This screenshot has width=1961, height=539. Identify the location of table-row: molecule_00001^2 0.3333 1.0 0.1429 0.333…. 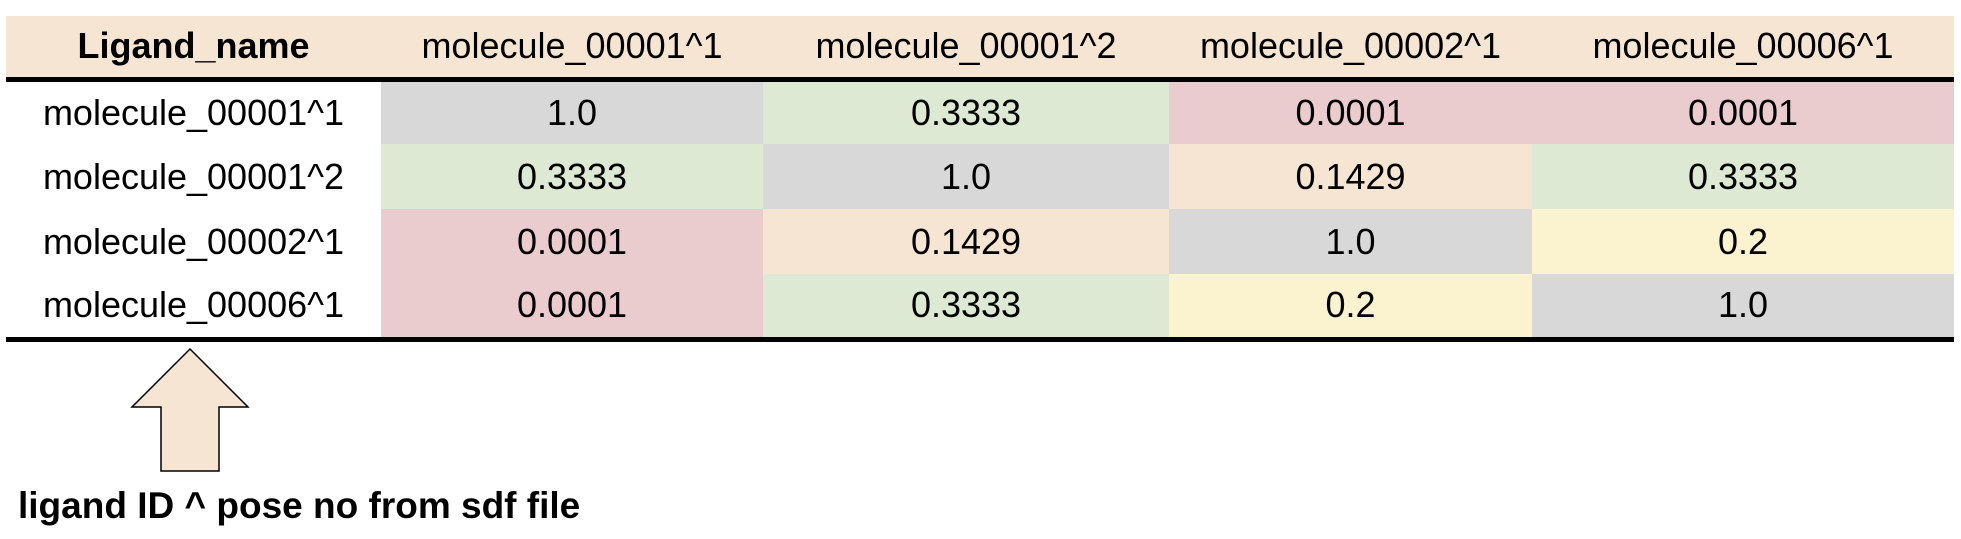
(980, 176).